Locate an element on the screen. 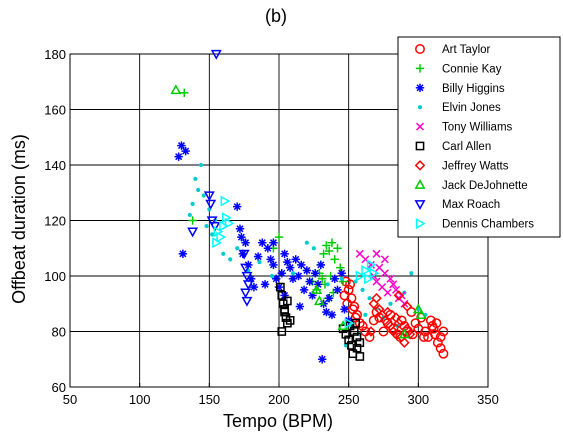 The width and height of the screenshot is (563, 435). legend-box is located at coordinates (479, 137).